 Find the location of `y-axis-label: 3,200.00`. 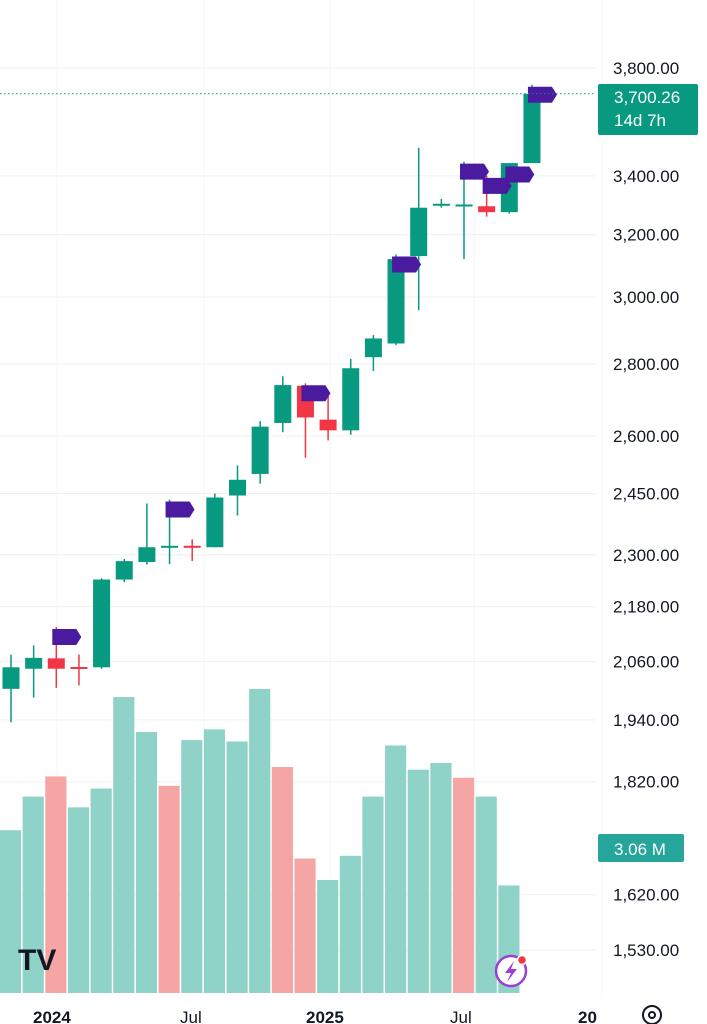

y-axis-label: 3,200.00 is located at coordinates (646, 235).